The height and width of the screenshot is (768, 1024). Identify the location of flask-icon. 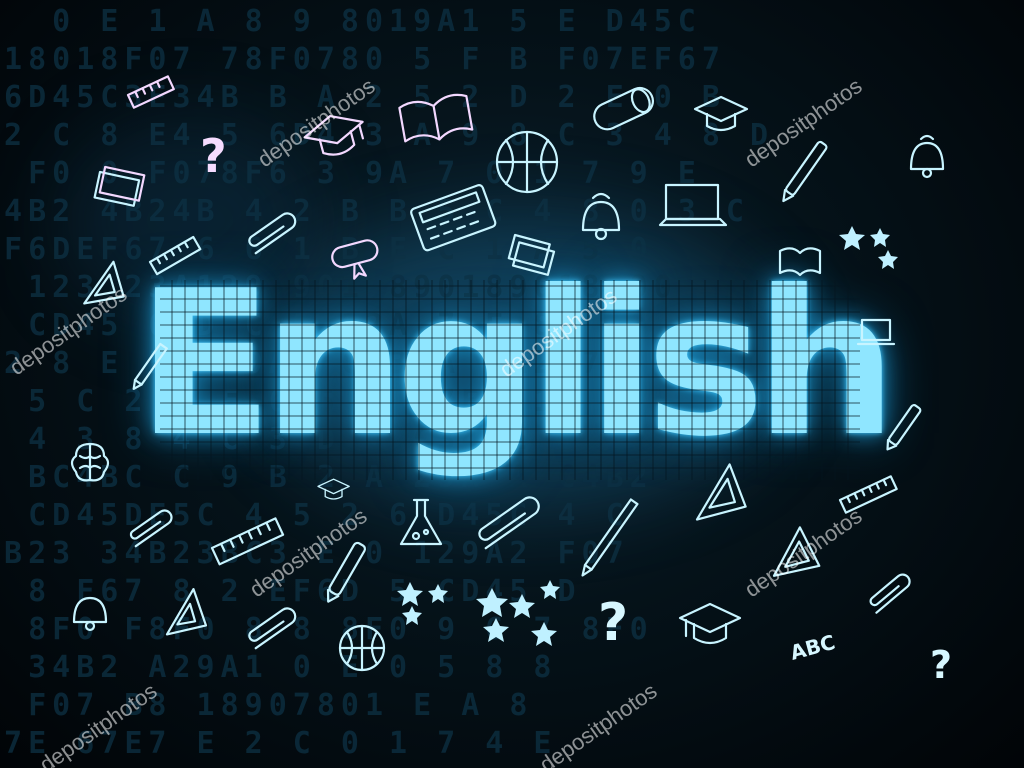
(421, 522).